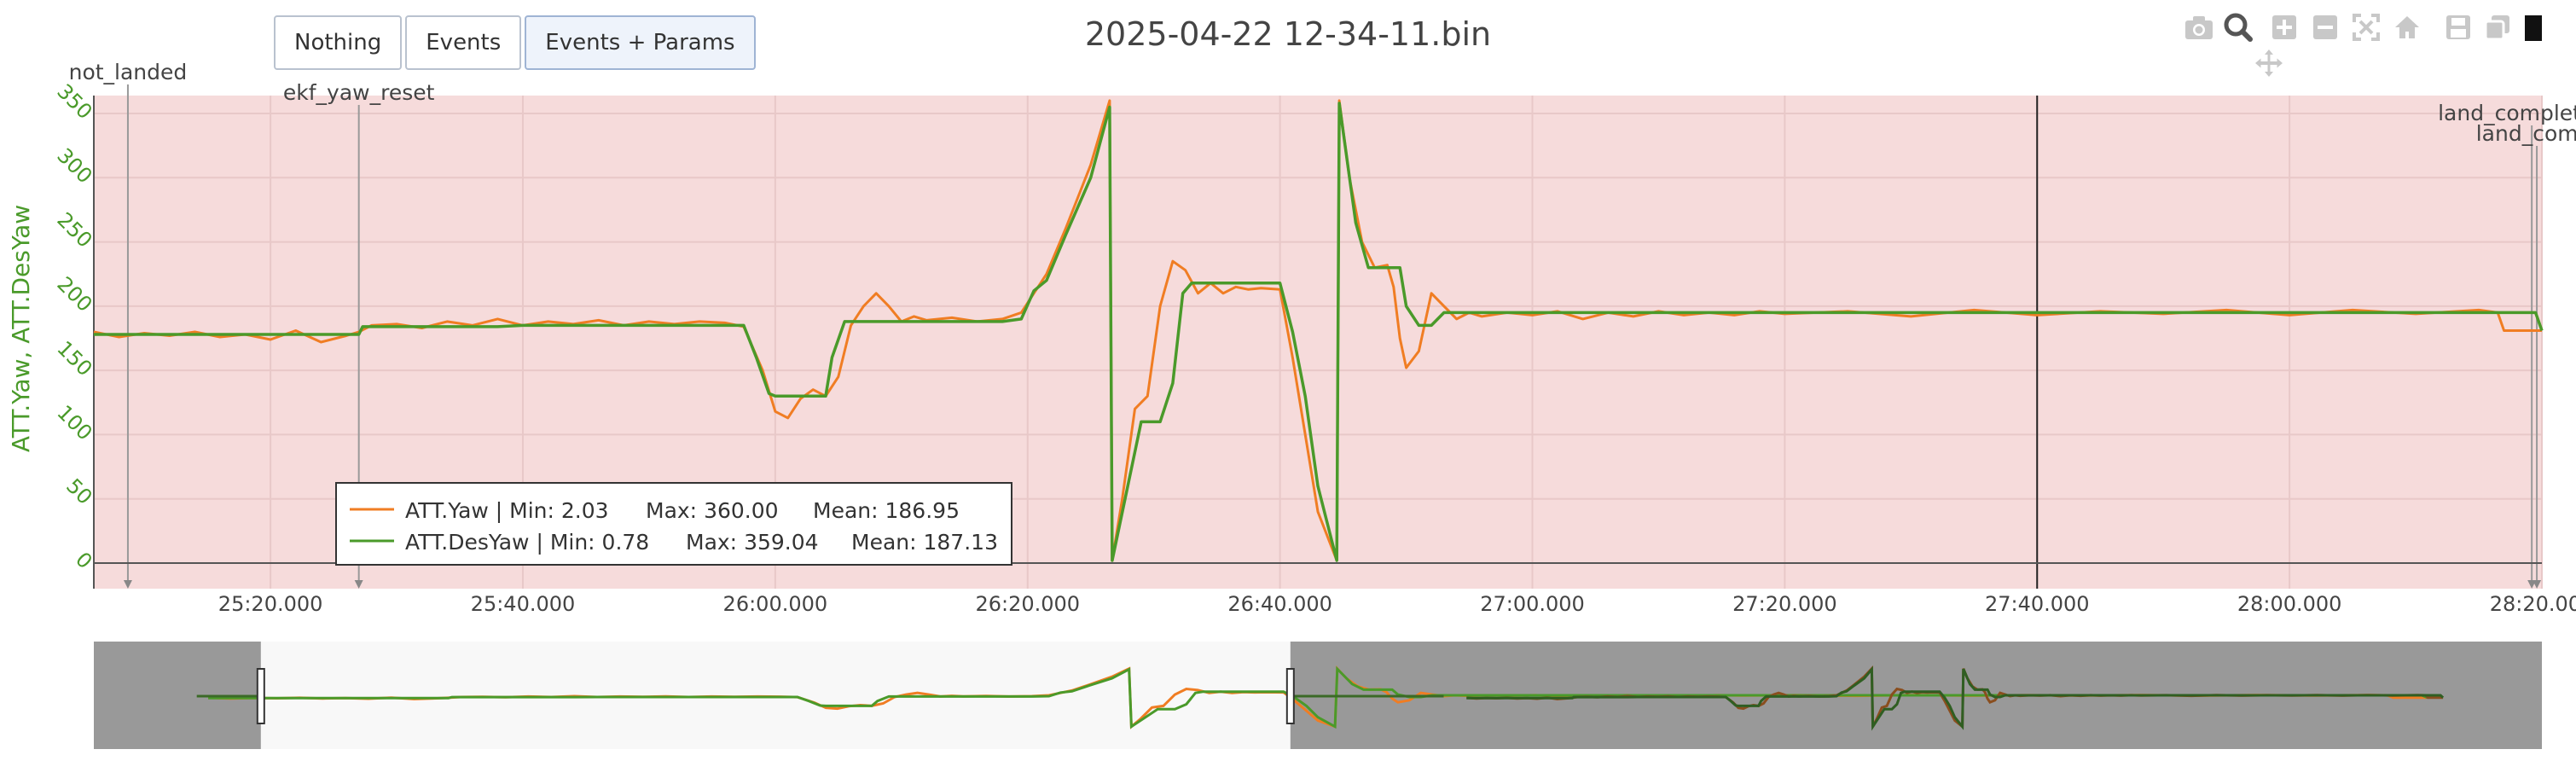  What do you see at coordinates (463, 42) in the screenshot?
I see `events-button: Events` at bounding box center [463, 42].